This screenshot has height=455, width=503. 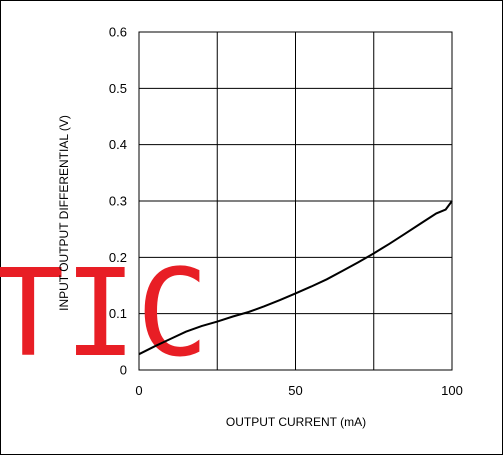 What do you see at coordinates (295, 390) in the screenshot?
I see `x-tick-label: 50` at bounding box center [295, 390].